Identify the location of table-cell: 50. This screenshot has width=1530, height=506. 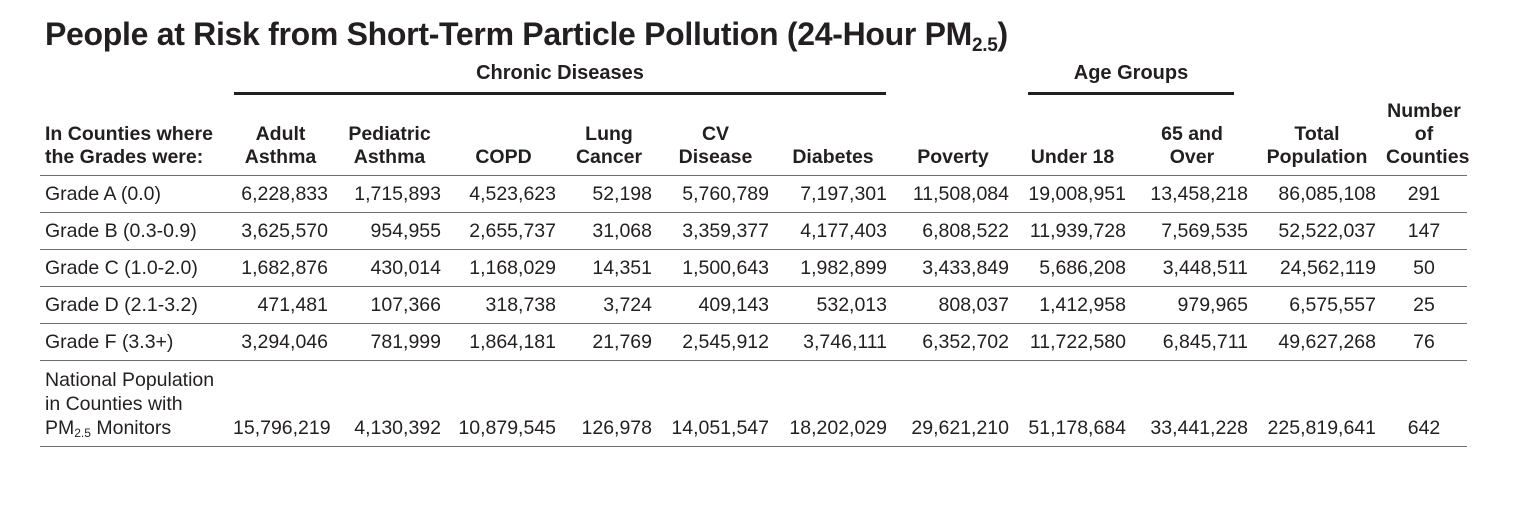
(1424, 267).